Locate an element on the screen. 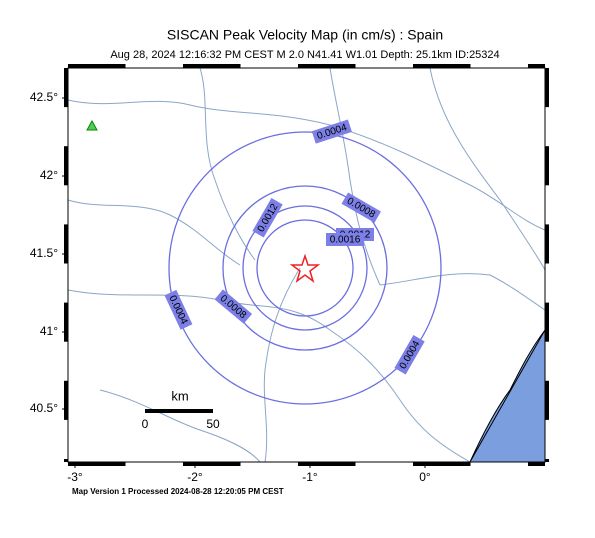  station is located at coordinates (92, 125).